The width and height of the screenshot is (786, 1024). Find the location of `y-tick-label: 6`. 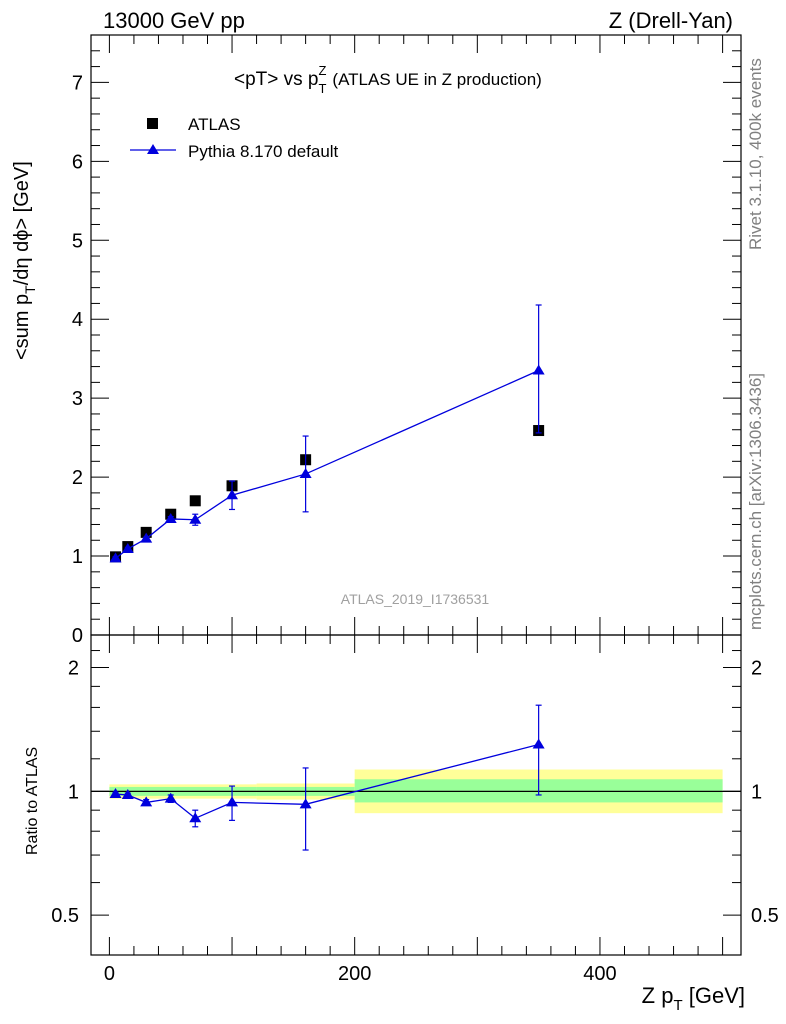

y-tick-label: 6 is located at coordinates (77, 162).